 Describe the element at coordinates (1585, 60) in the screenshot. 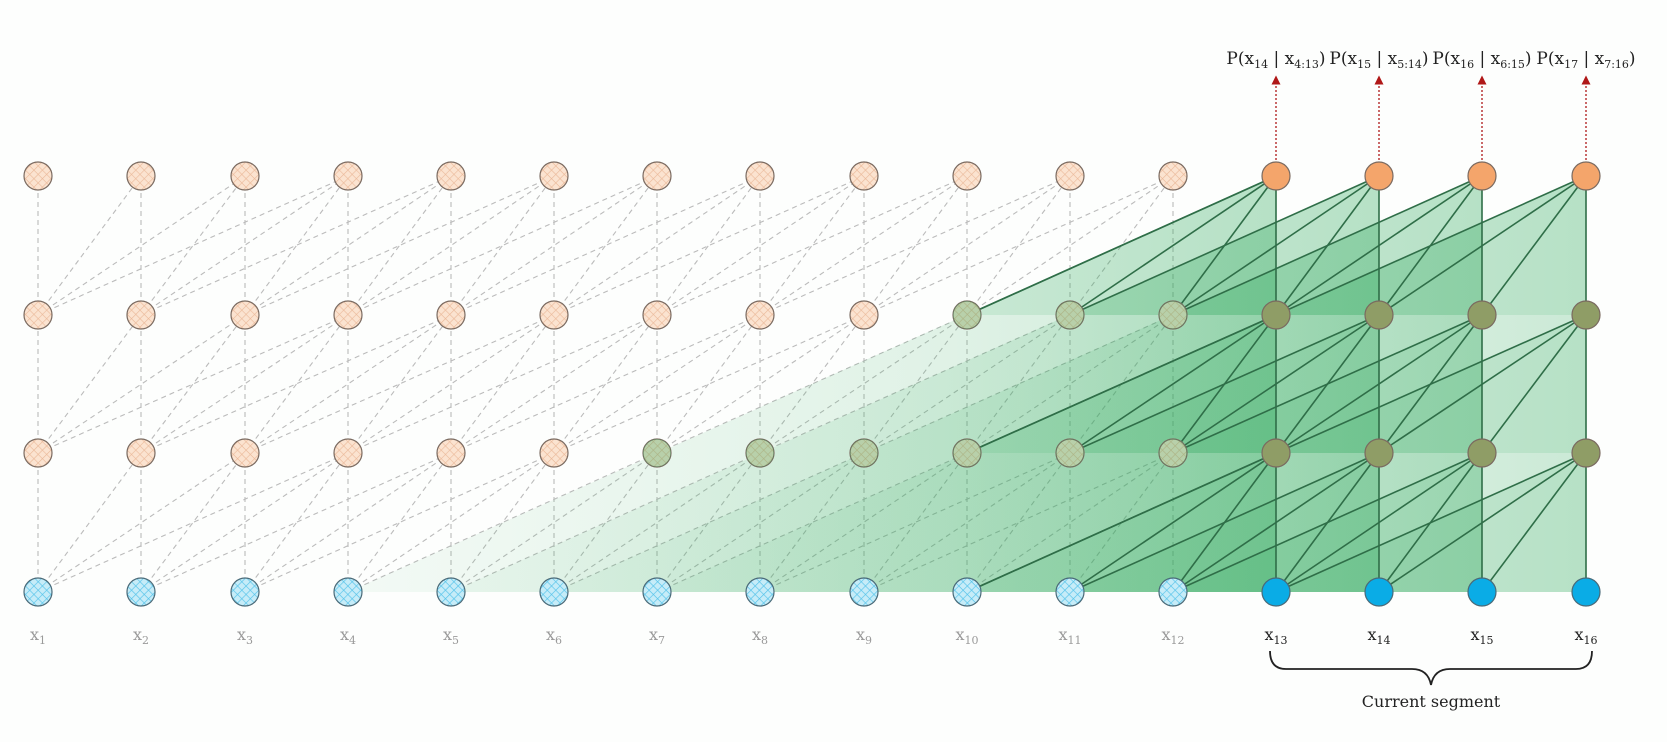

I see `output-probability-label: P(x17 | x7:16)` at that location.